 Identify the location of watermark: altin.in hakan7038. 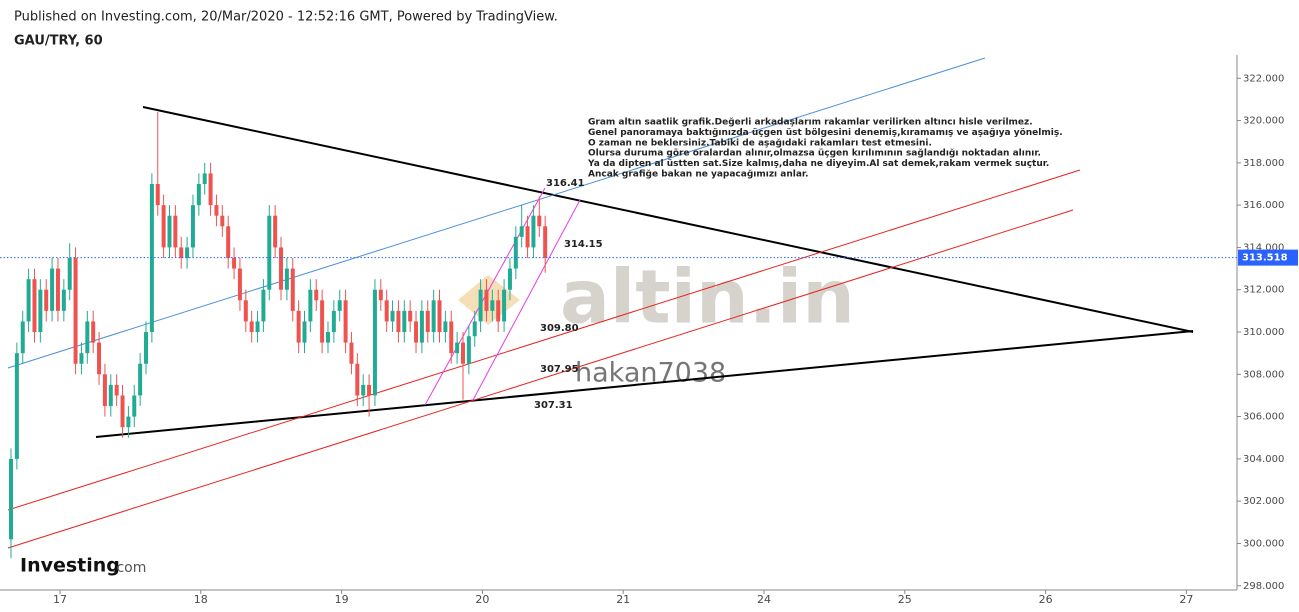
(656, 322).